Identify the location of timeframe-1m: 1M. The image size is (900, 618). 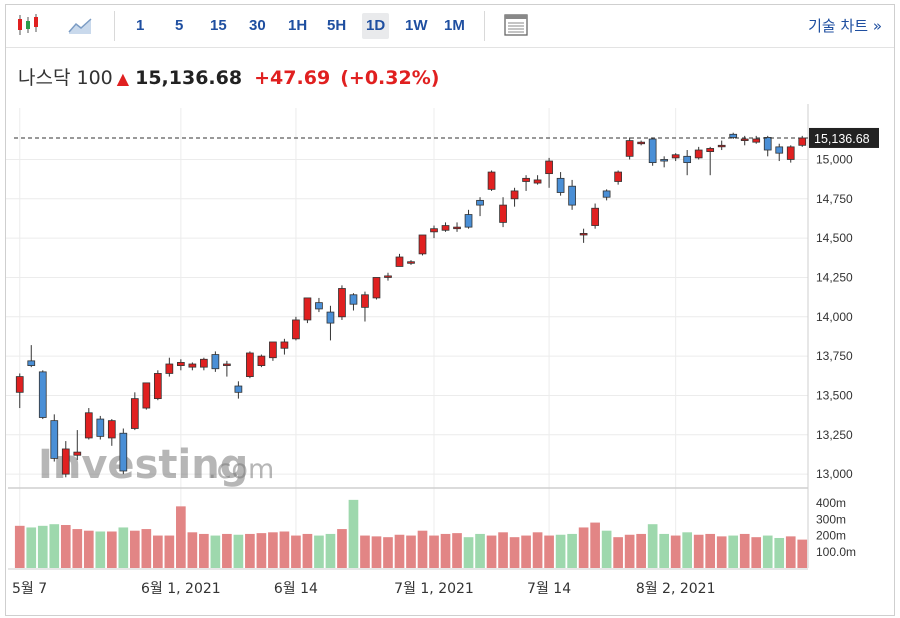
(454, 25).